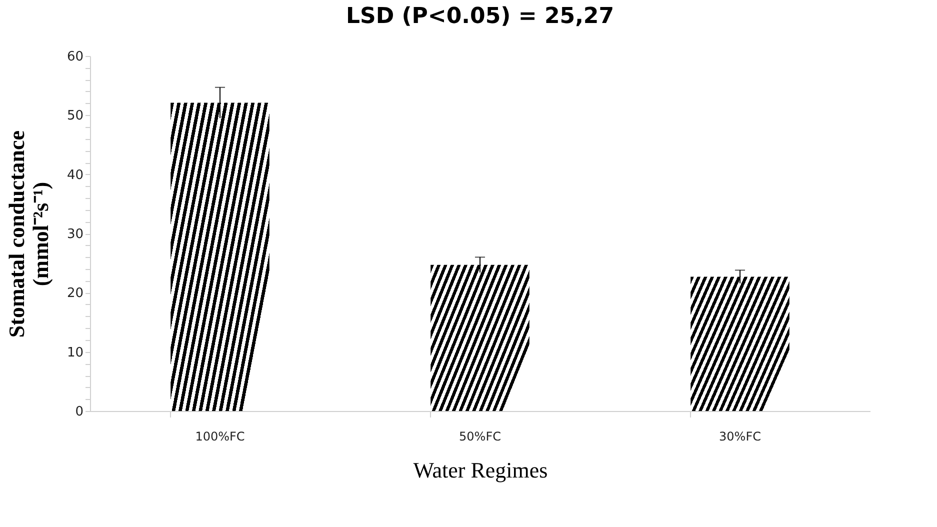  What do you see at coordinates (75, 57) in the screenshot?
I see `y-tick-label: 60` at bounding box center [75, 57].